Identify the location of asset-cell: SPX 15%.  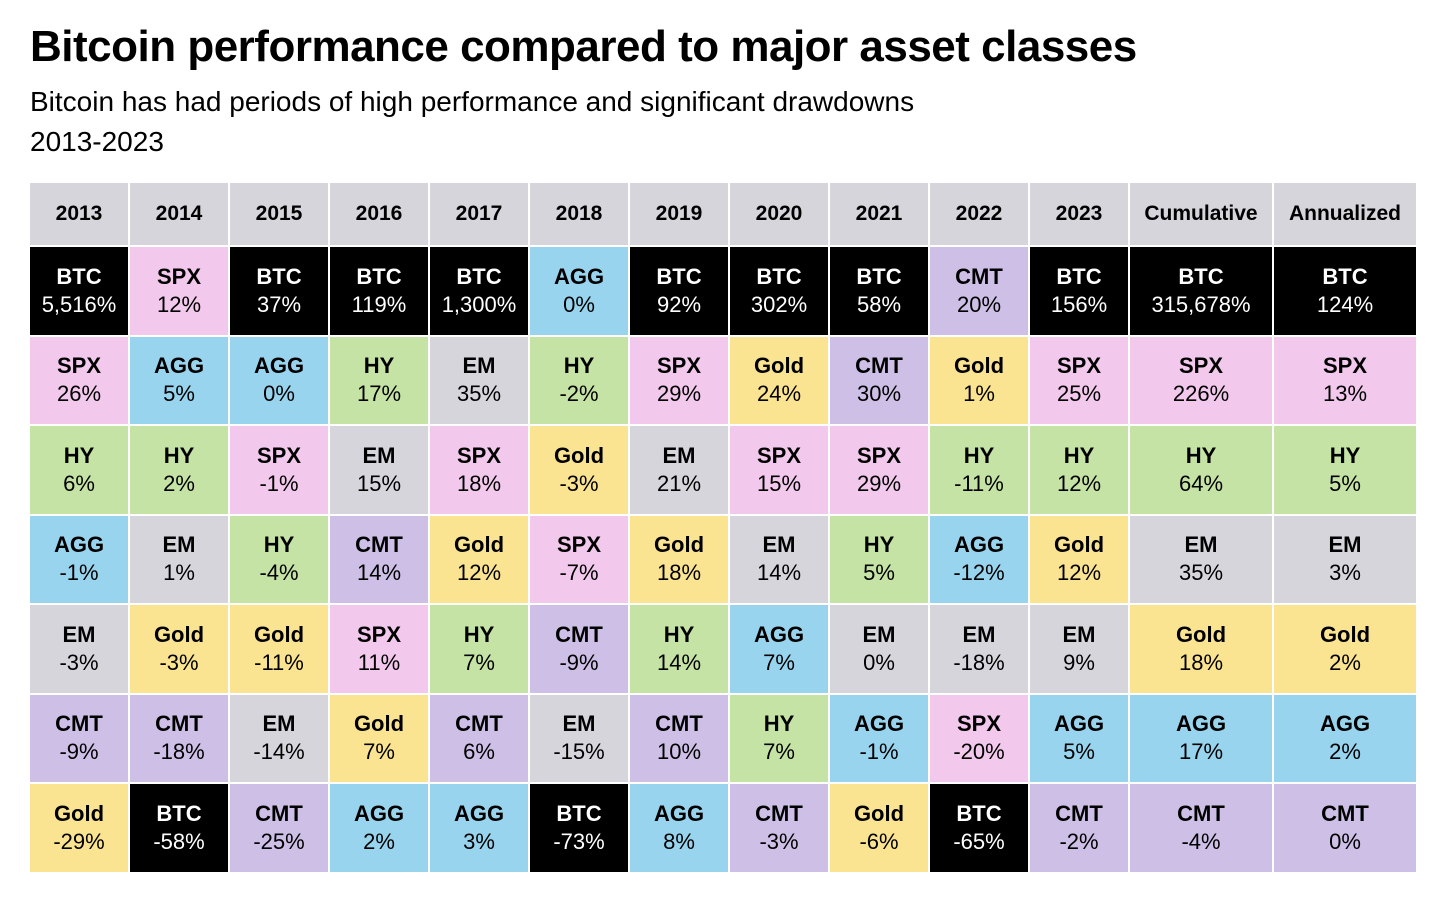
(780, 471).